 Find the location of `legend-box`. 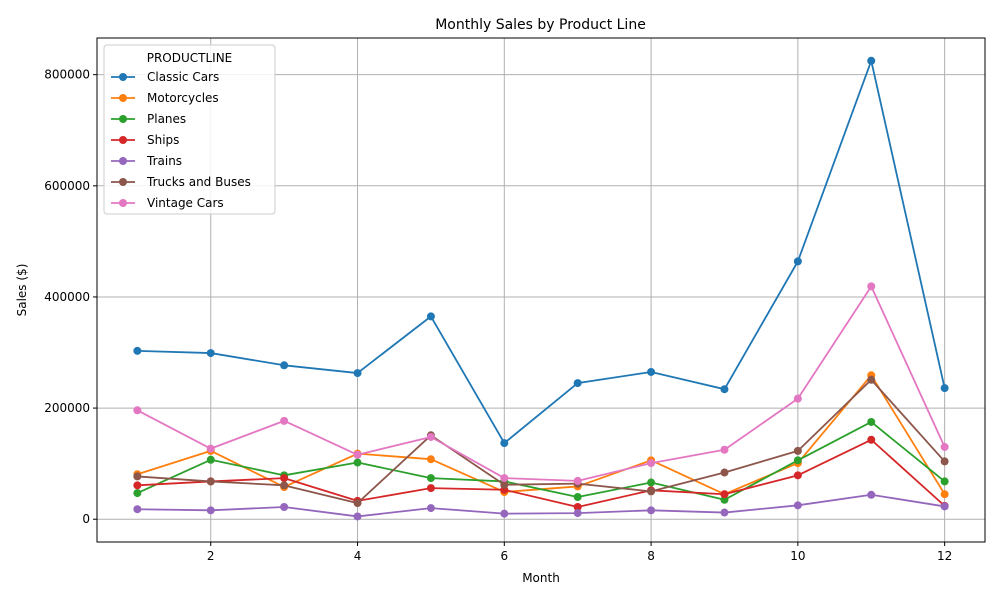

legend-box is located at coordinates (189, 129).